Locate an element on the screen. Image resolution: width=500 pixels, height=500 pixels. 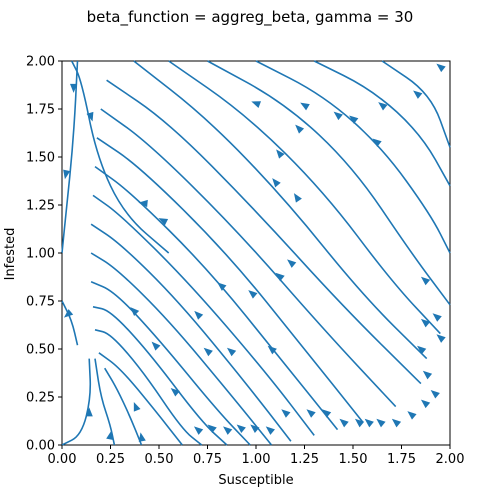
x-tick-label: 0.50 is located at coordinates (159, 459).